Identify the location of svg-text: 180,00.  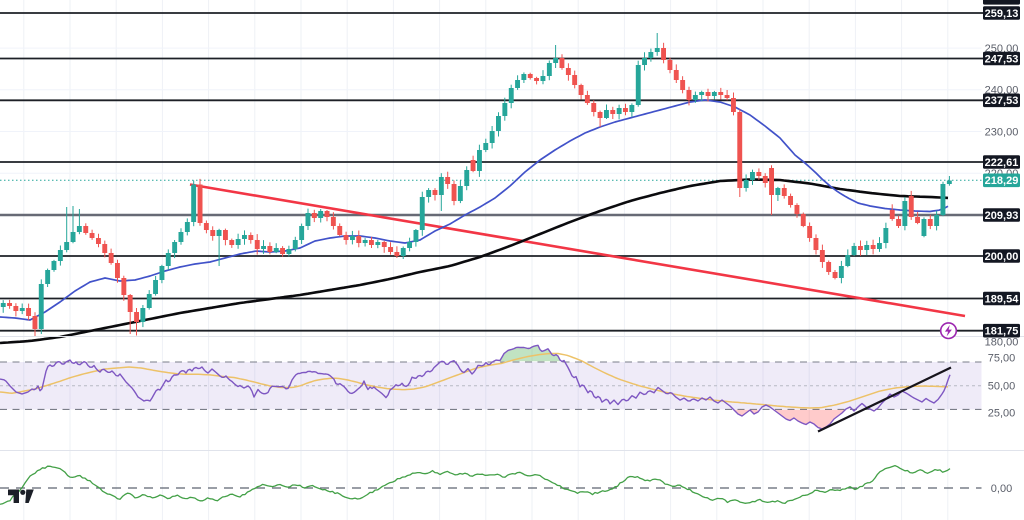
(1002, 342).